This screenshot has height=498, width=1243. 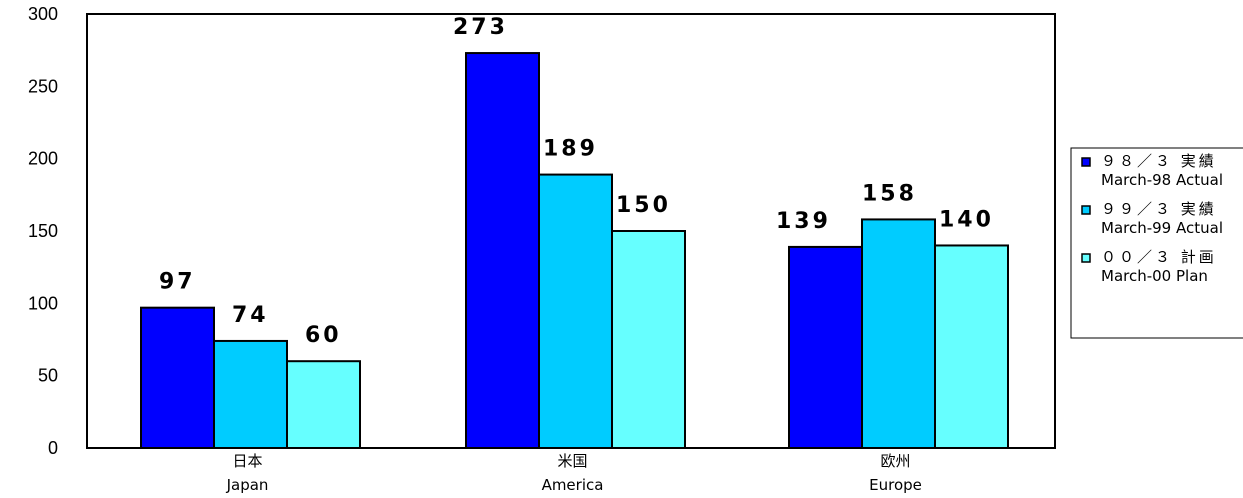 I want to click on y-tick-label: 250, so click(x=43, y=86).